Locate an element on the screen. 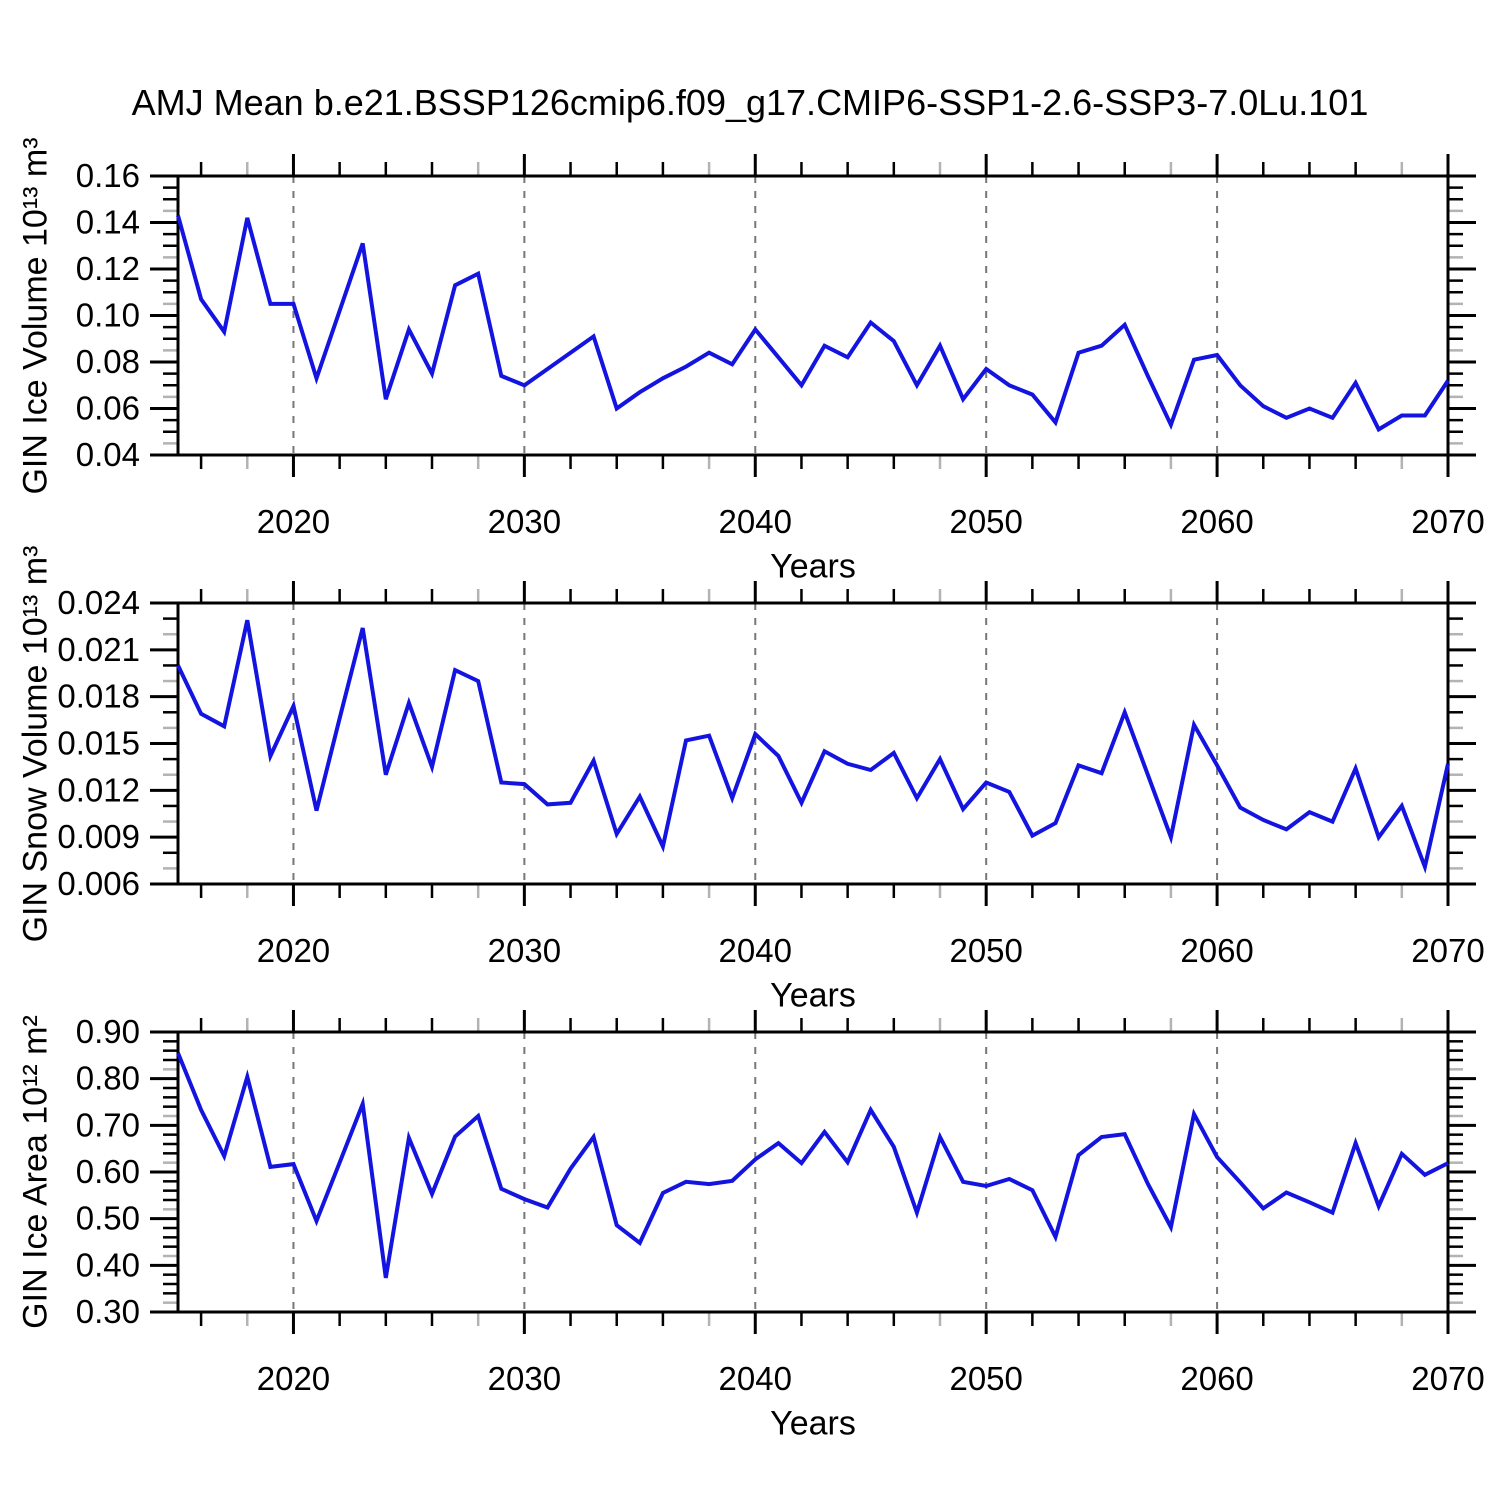 Image resolution: width=1500 pixels, height=1500 pixels. x-axis-label-years-panel2: Years is located at coordinates (813, 995).